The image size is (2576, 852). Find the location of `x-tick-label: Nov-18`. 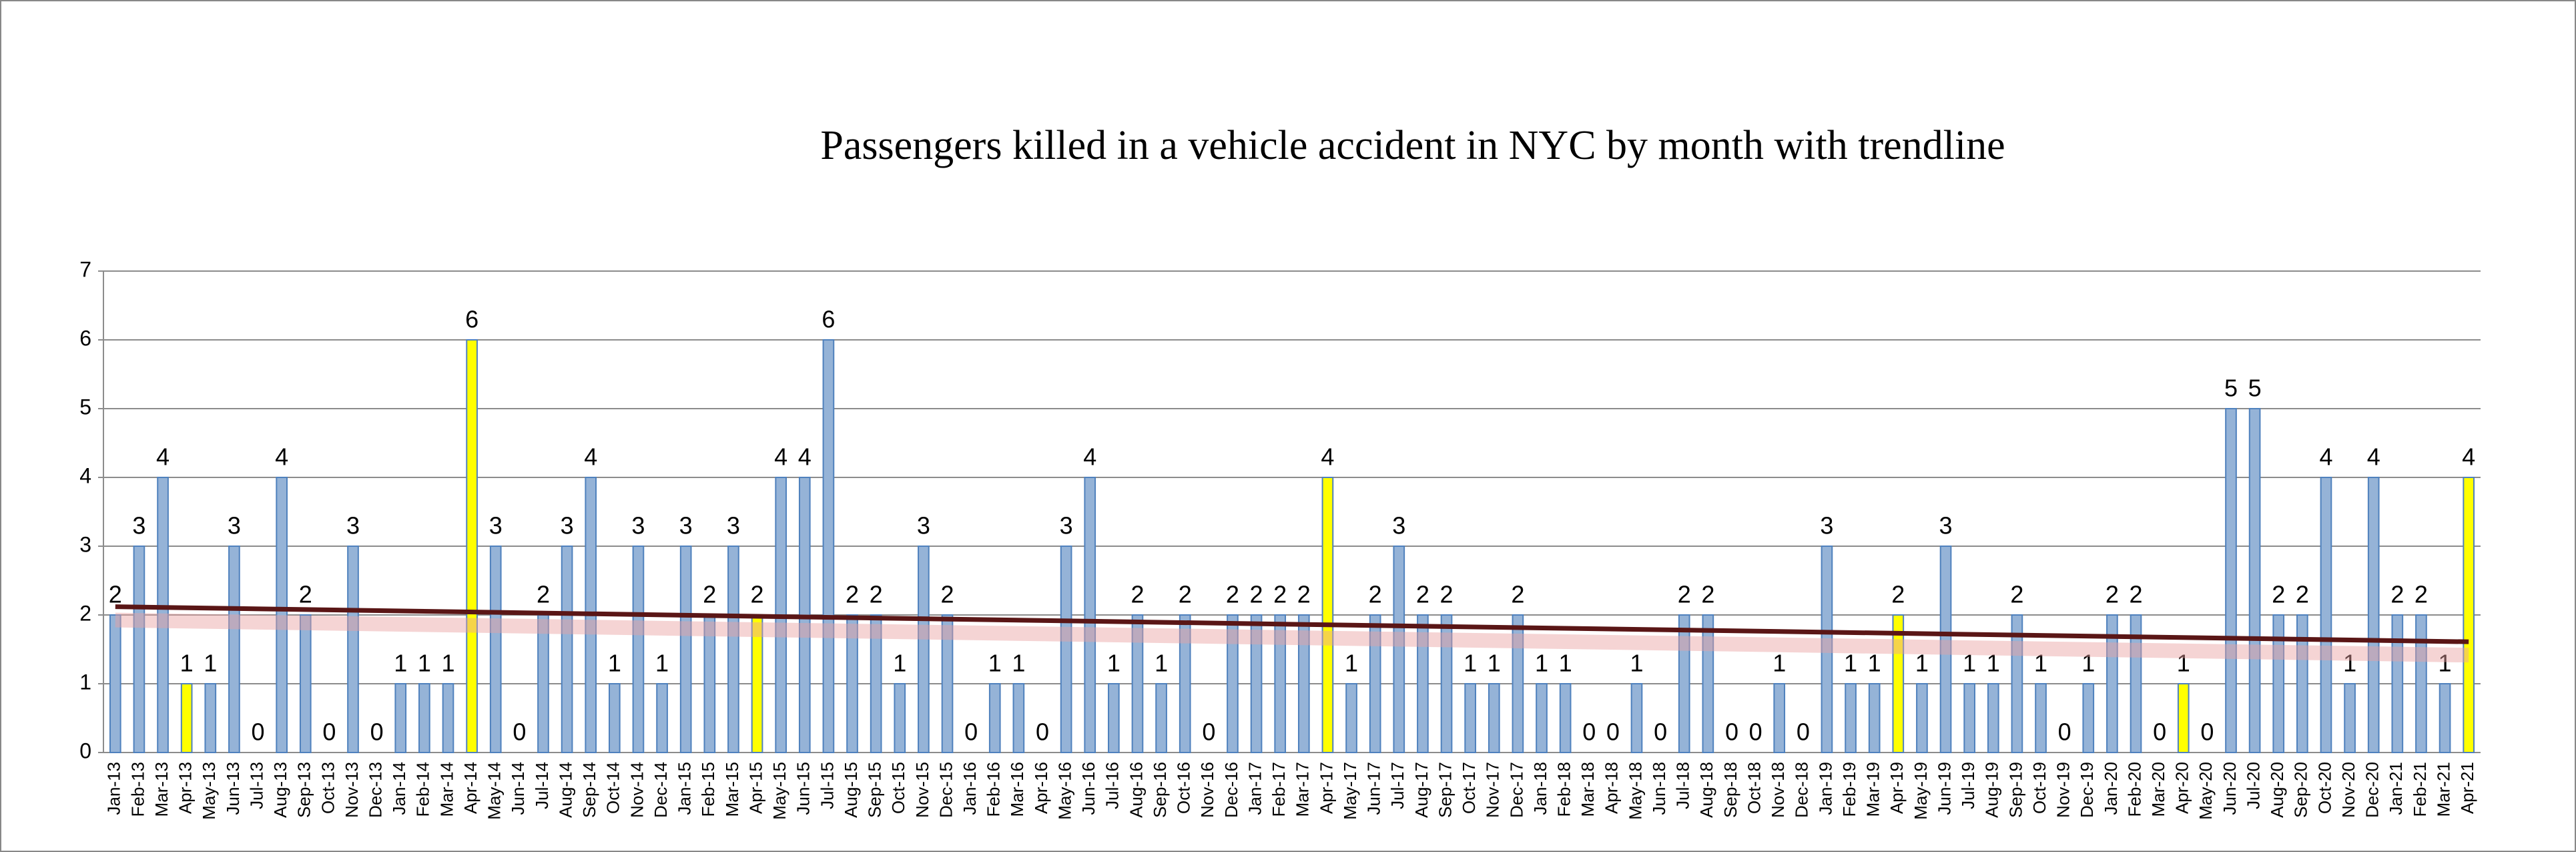

x-tick-label: Nov-18 is located at coordinates (1778, 790).